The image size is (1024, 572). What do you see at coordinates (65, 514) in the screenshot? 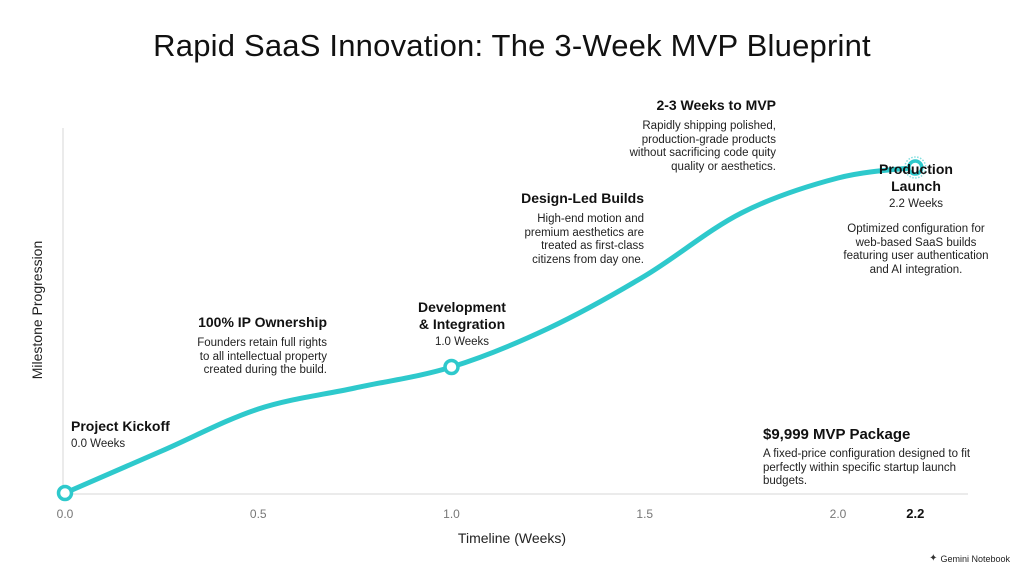
I see `x-tick-label: 0.0` at bounding box center [65, 514].